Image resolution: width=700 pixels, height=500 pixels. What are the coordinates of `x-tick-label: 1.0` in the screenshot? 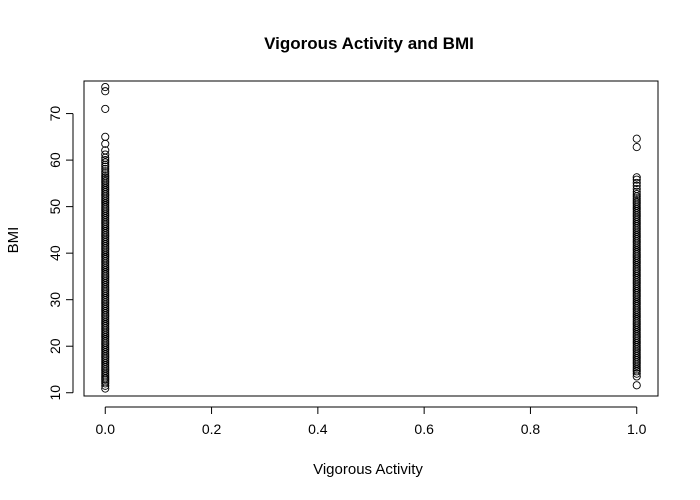 It's located at (637, 429).